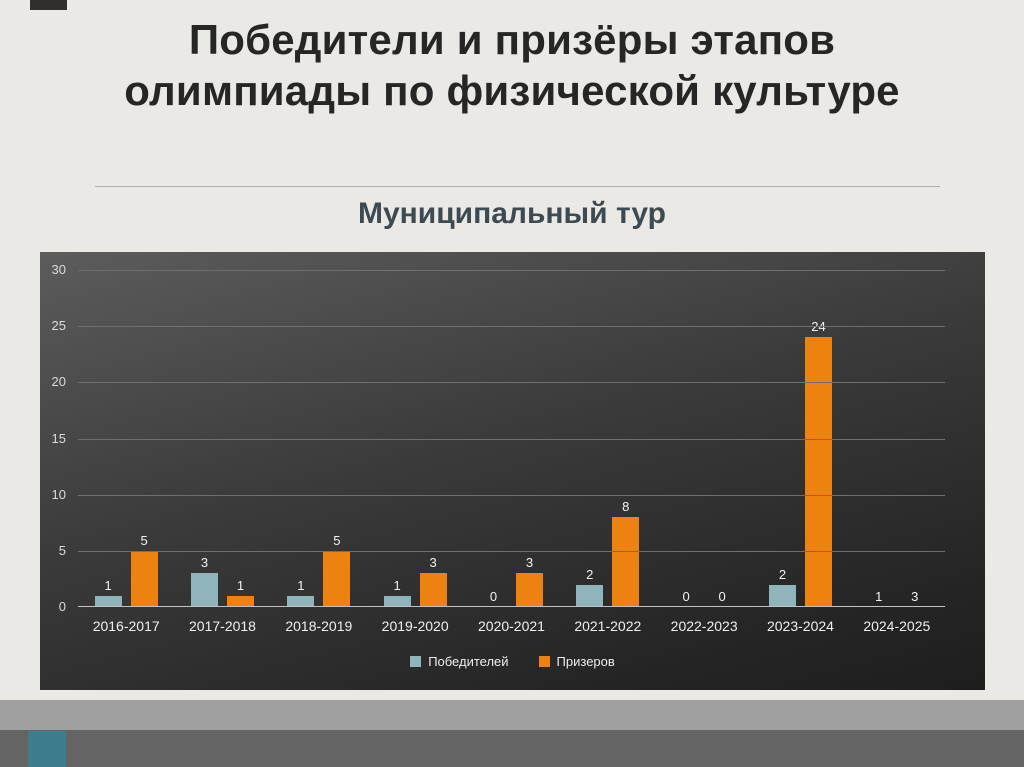 The width and height of the screenshot is (1024, 767). What do you see at coordinates (512, 748) in the screenshot?
I see `footer-strip` at bounding box center [512, 748].